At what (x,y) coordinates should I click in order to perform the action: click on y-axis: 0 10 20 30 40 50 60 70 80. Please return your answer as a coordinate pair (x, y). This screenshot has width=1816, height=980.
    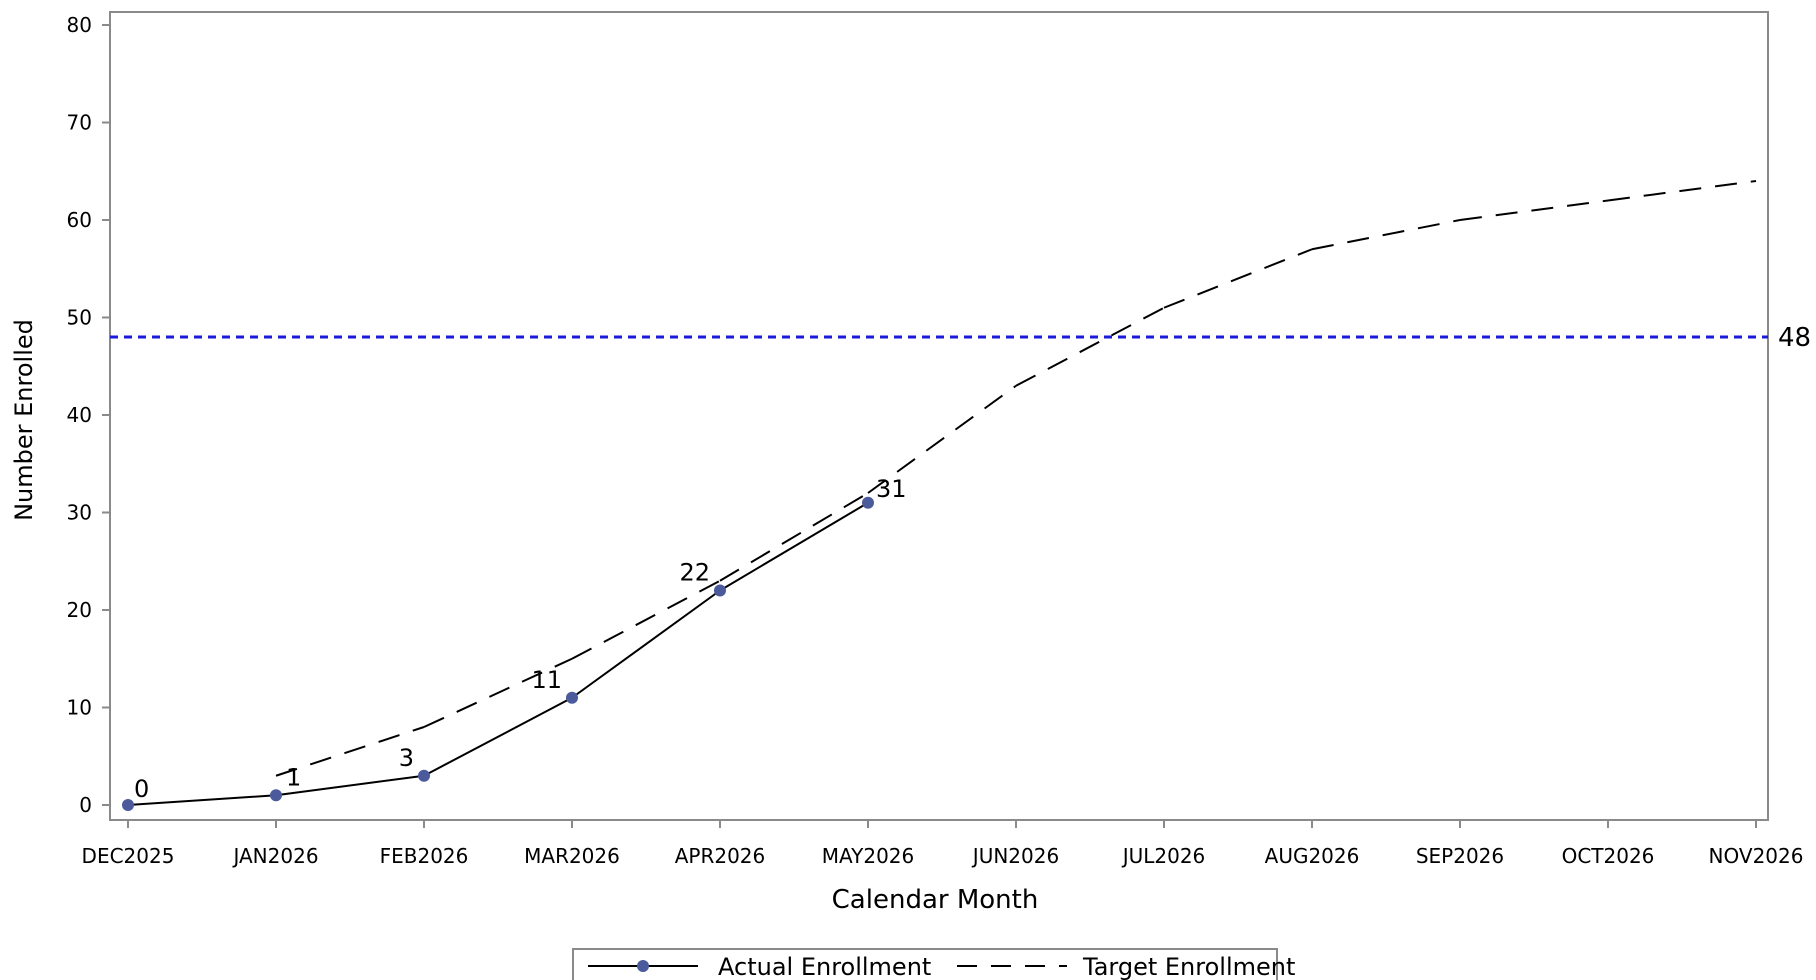
    Looking at the image, I should click on (88, 415).